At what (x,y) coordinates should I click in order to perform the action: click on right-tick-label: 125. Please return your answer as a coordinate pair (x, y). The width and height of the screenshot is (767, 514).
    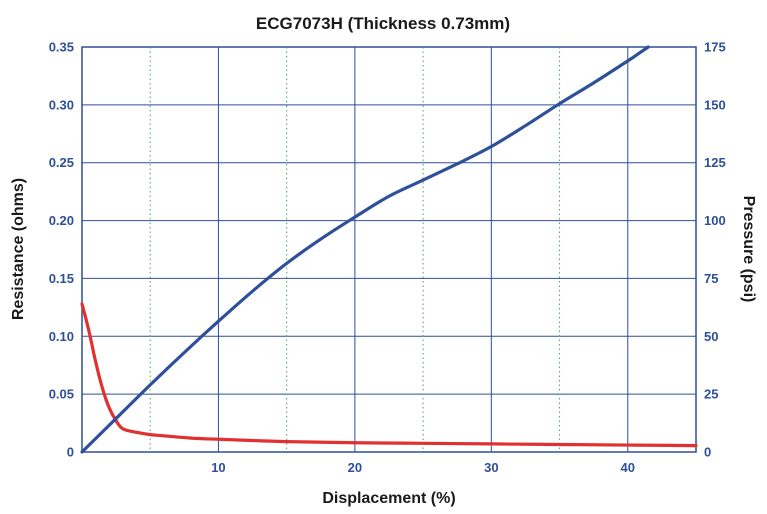
    Looking at the image, I should click on (715, 162).